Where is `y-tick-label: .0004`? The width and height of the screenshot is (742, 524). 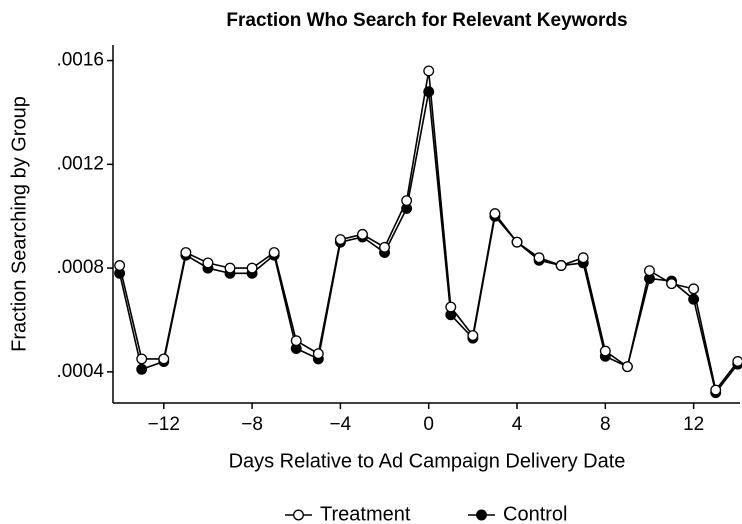
y-tick-label: .0004 is located at coordinates (80, 371).